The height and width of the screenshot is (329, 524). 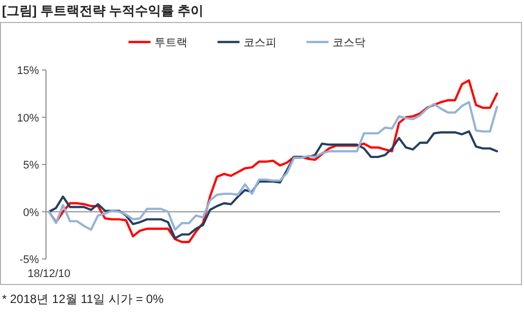 What do you see at coordinates (49, 274) in the screenshot?
I see `x-tick-label: 18/12/10` at bounding box center [49, 274].